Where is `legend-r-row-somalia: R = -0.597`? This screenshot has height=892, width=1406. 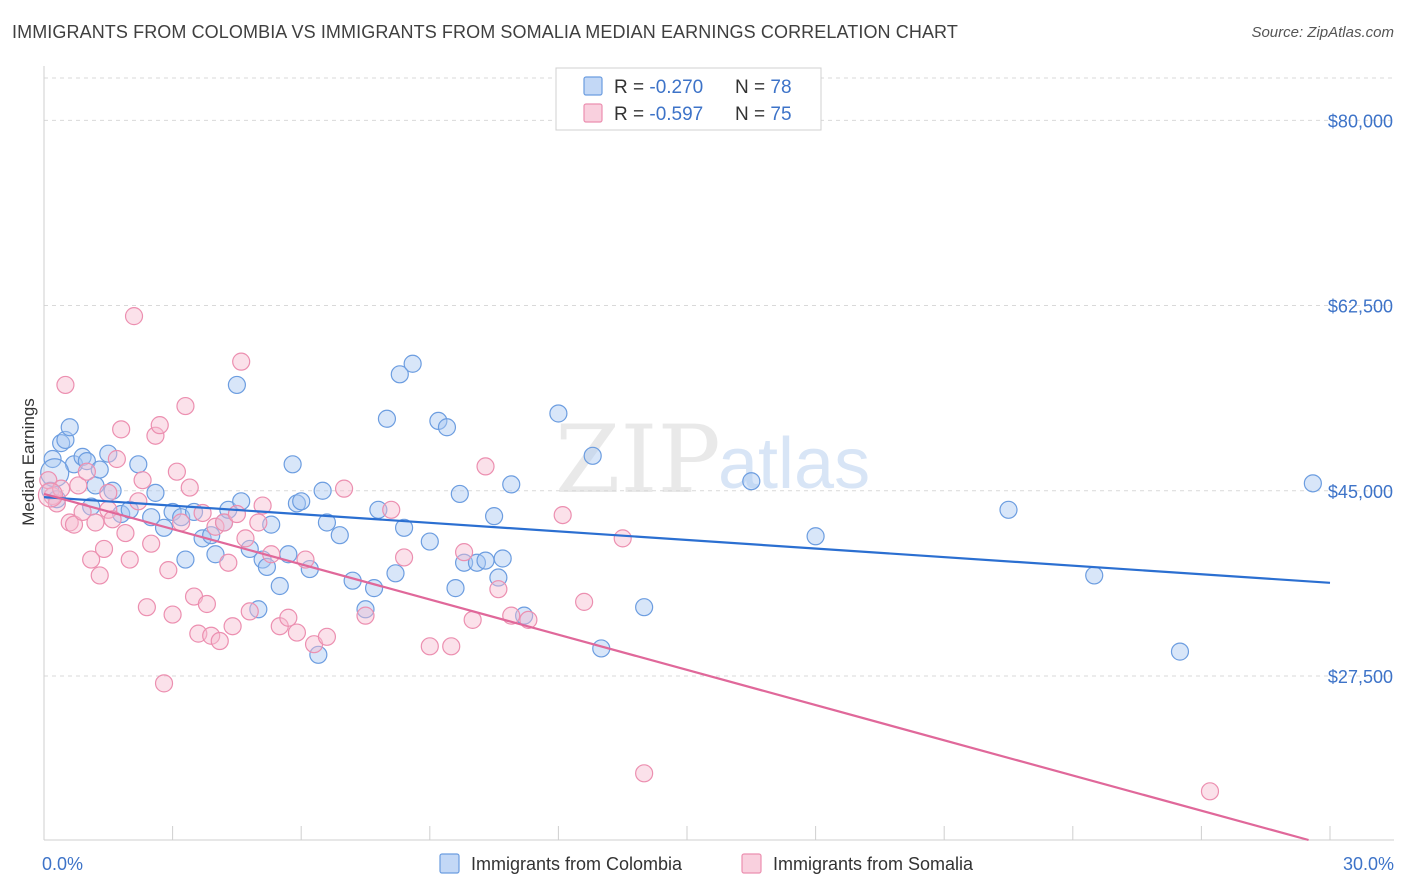 legend-r-row-somalia: R = -0.597 is located at coordinates (658, 114).